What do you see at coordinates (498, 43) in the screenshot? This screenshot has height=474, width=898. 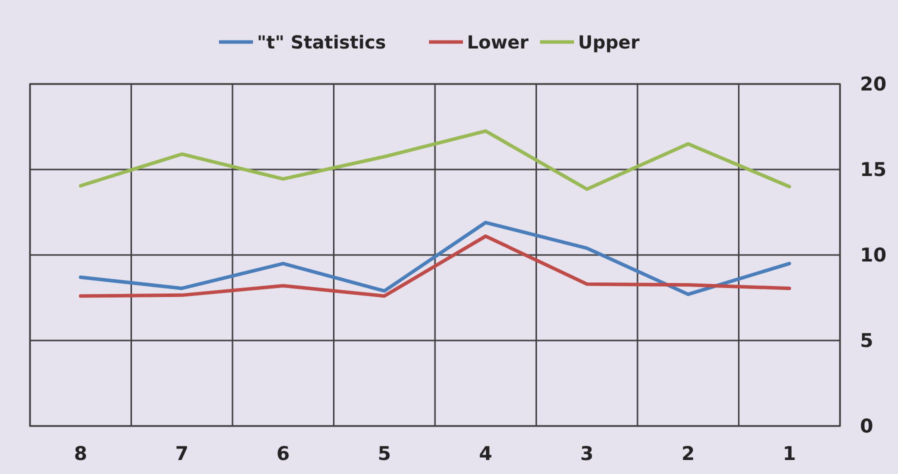 I see `legend-label: Lower` at bounding box center [498, 43].